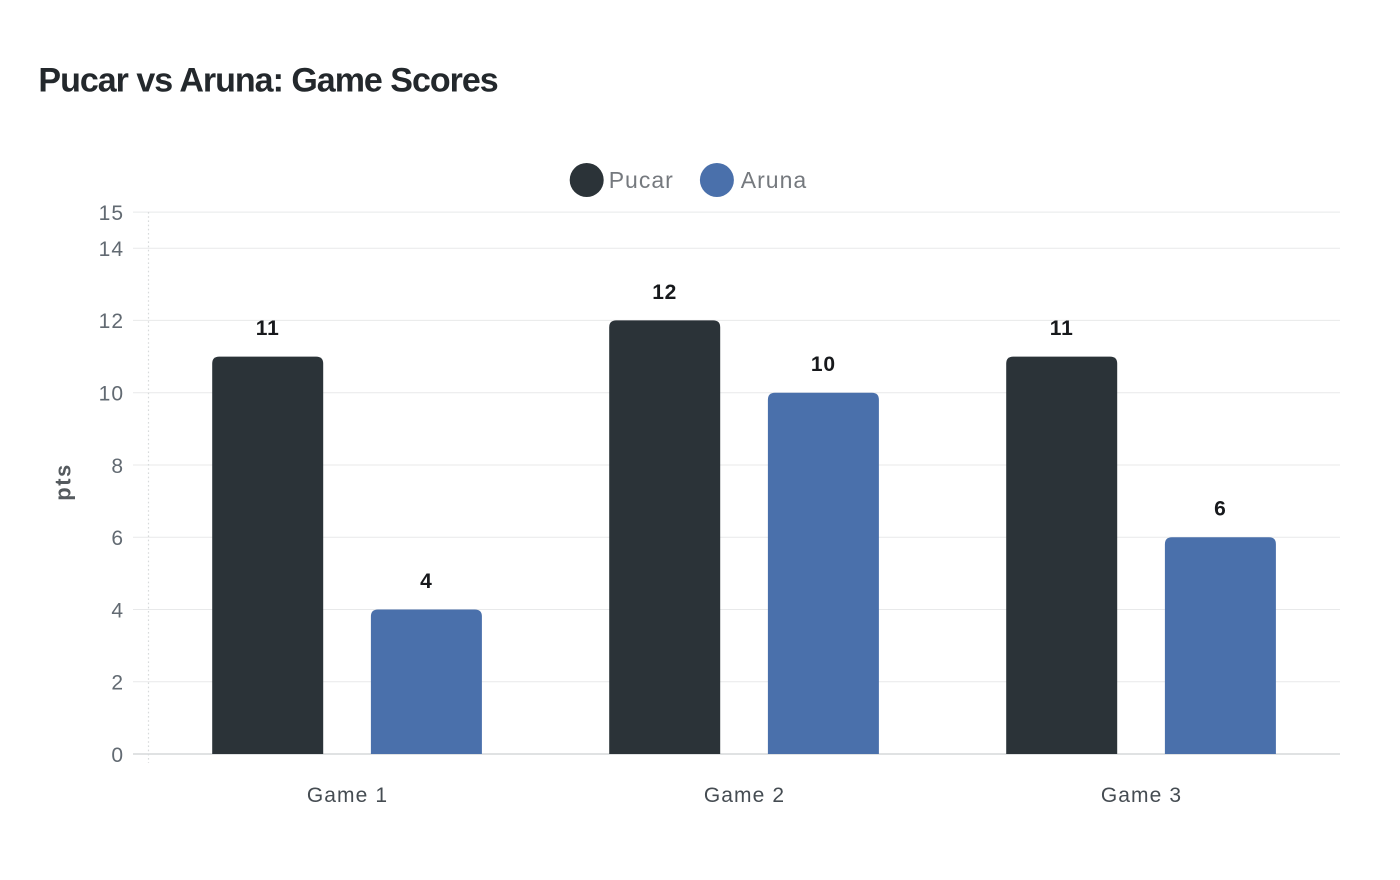 The width and height of the screenshot is (1400, 880). Describe the element at coordinates (774, 180) in the screenshot. I see `svg-text: Aruna` at that location.